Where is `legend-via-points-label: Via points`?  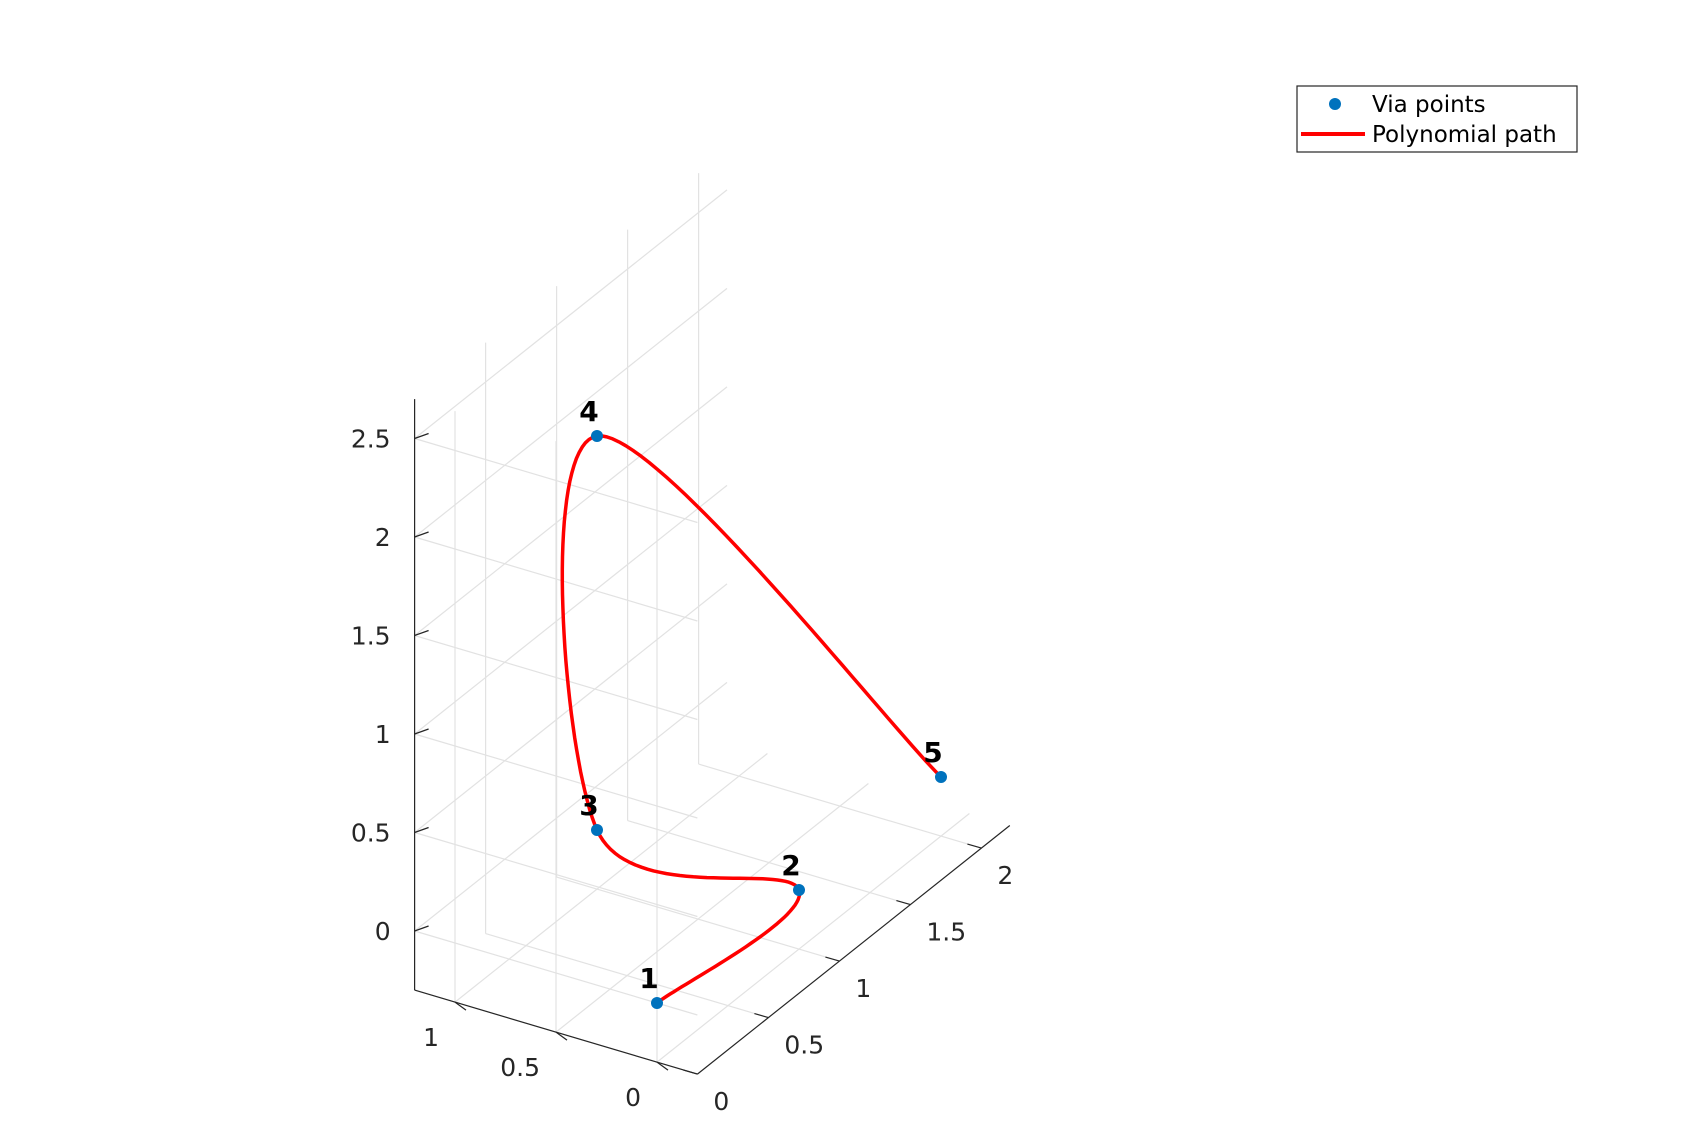 legend-via-points-label: Via points is located at coordinates (1429, 105).